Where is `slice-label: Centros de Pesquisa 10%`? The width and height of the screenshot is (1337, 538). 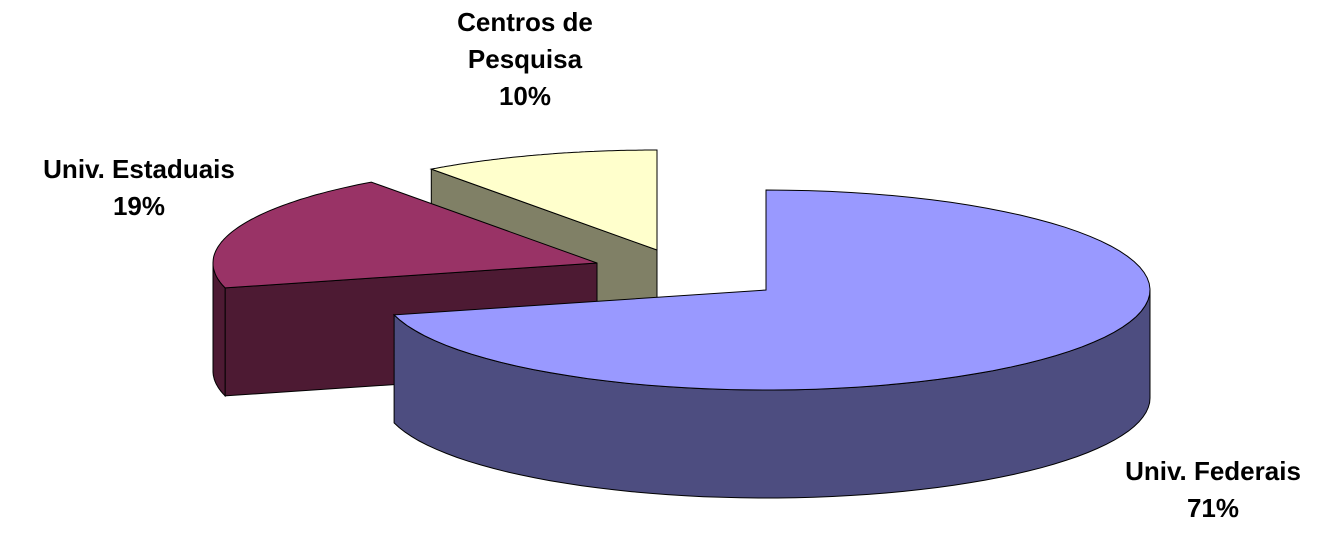 slice-label: Centros de Pesquisa 10% is located at coordinates (525, 59).